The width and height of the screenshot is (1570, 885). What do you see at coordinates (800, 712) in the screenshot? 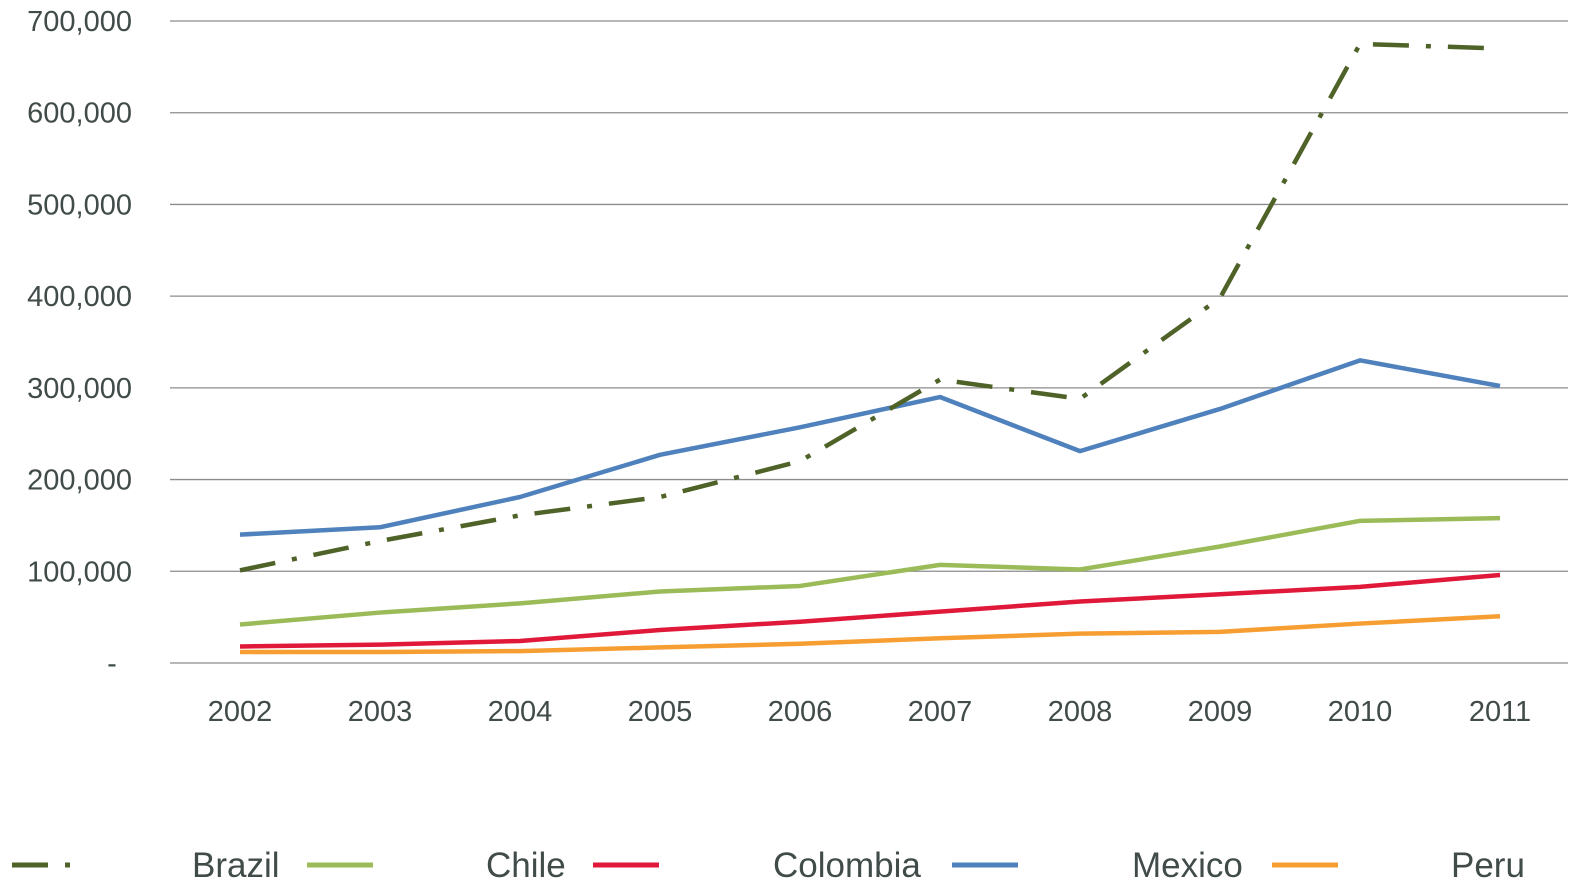
I see `x-tick-label: 2006` at bounding box center [800, 712].